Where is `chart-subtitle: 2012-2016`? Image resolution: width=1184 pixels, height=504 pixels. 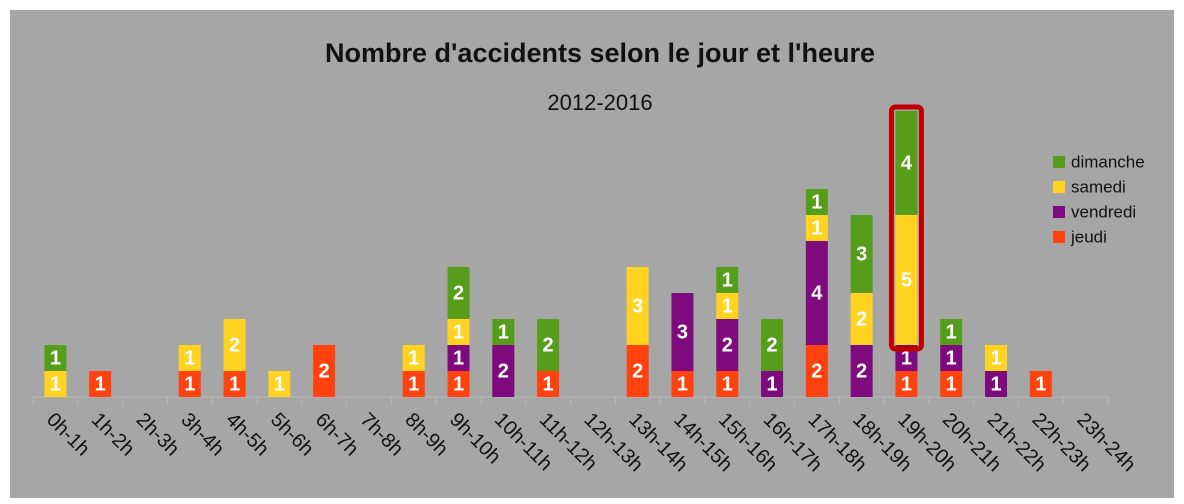
chart-subtitle: 2012-2016 is located at coordinates (599, 102).